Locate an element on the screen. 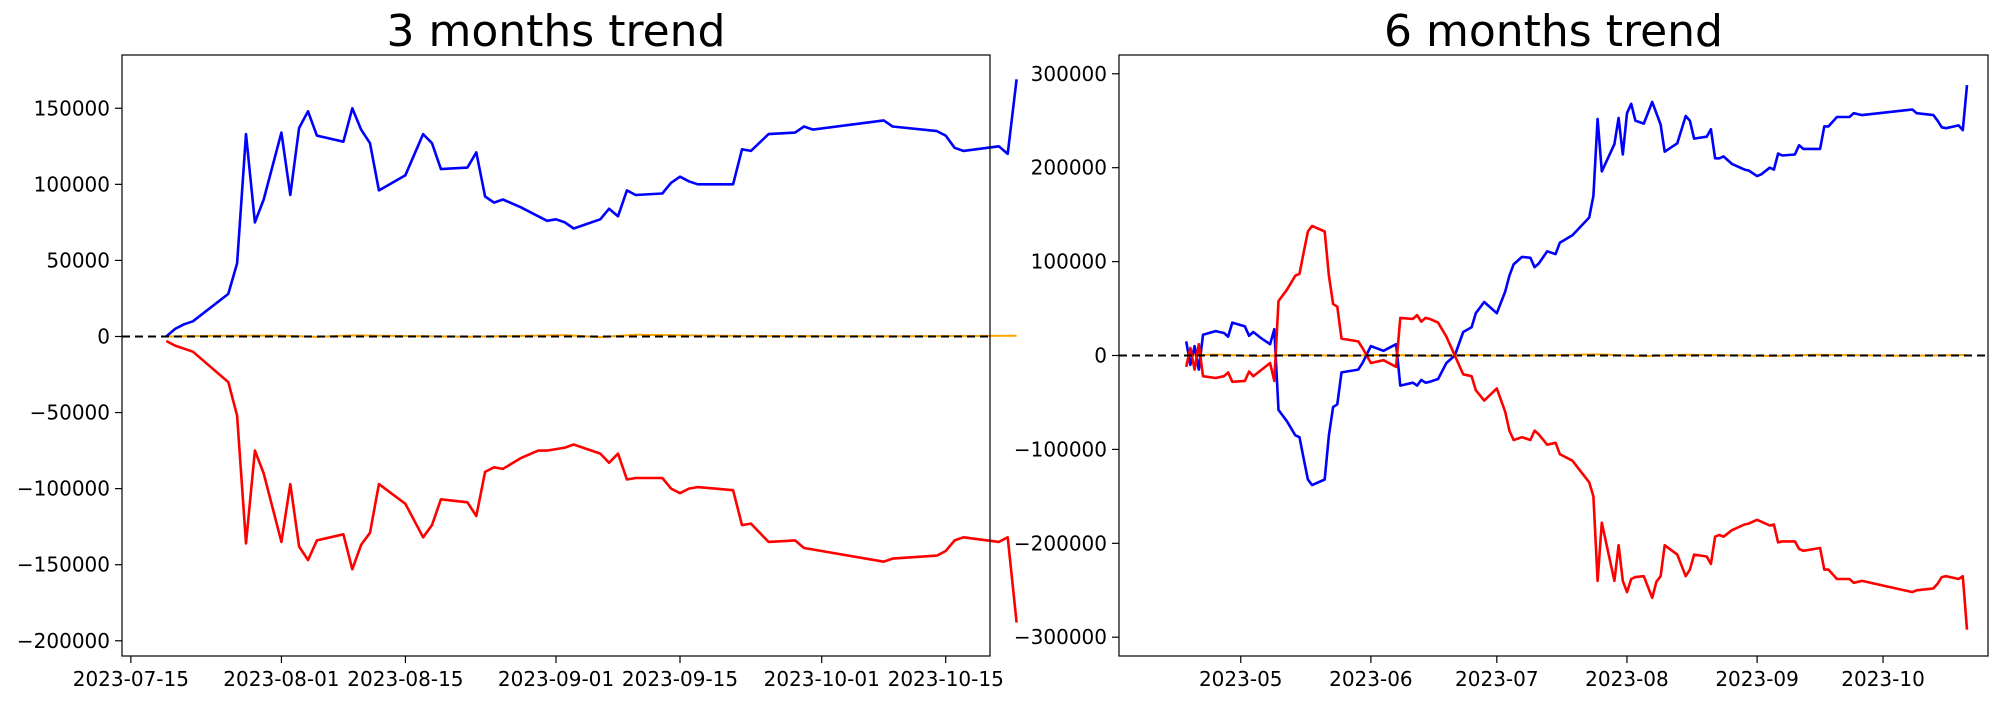 This screenshot has height=704, width=2000. x-tick-label: 2023-09-15 is located at coordinates (680, 679).